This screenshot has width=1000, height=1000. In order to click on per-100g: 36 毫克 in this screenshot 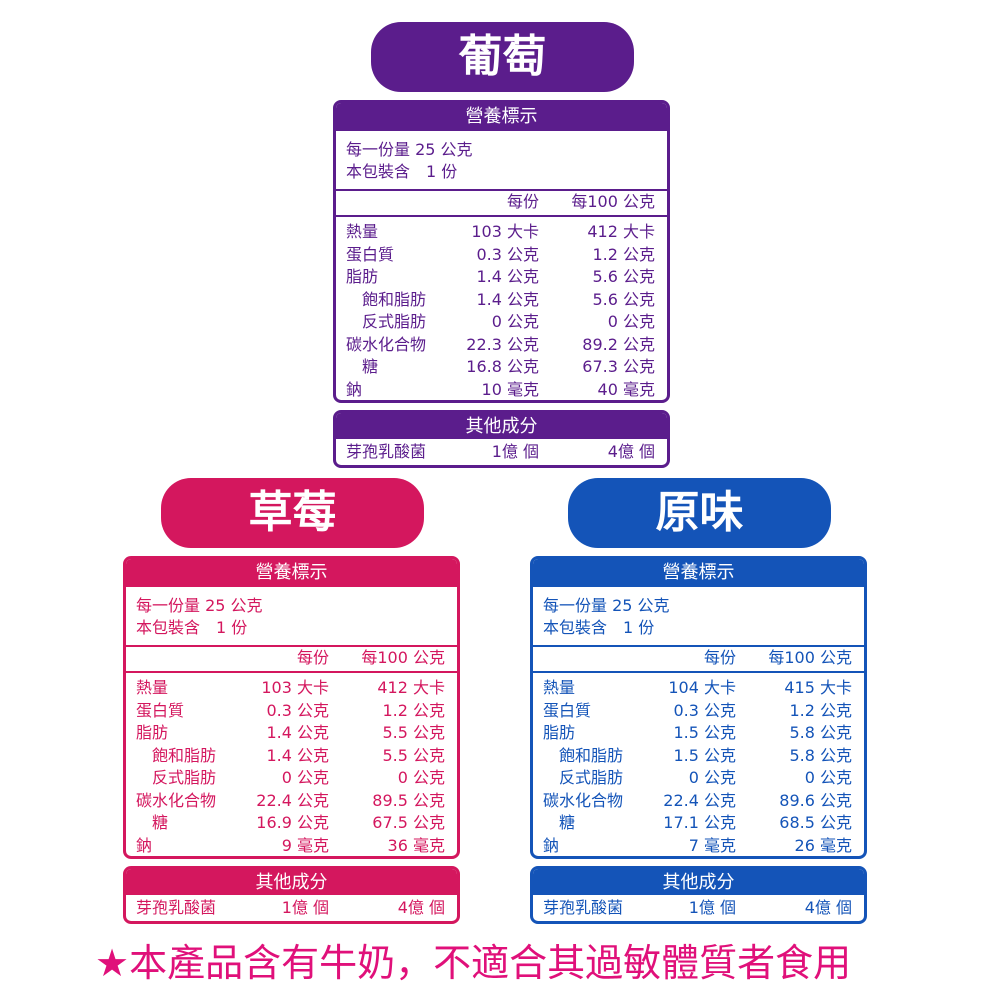, I will do `click(416, 845)`.